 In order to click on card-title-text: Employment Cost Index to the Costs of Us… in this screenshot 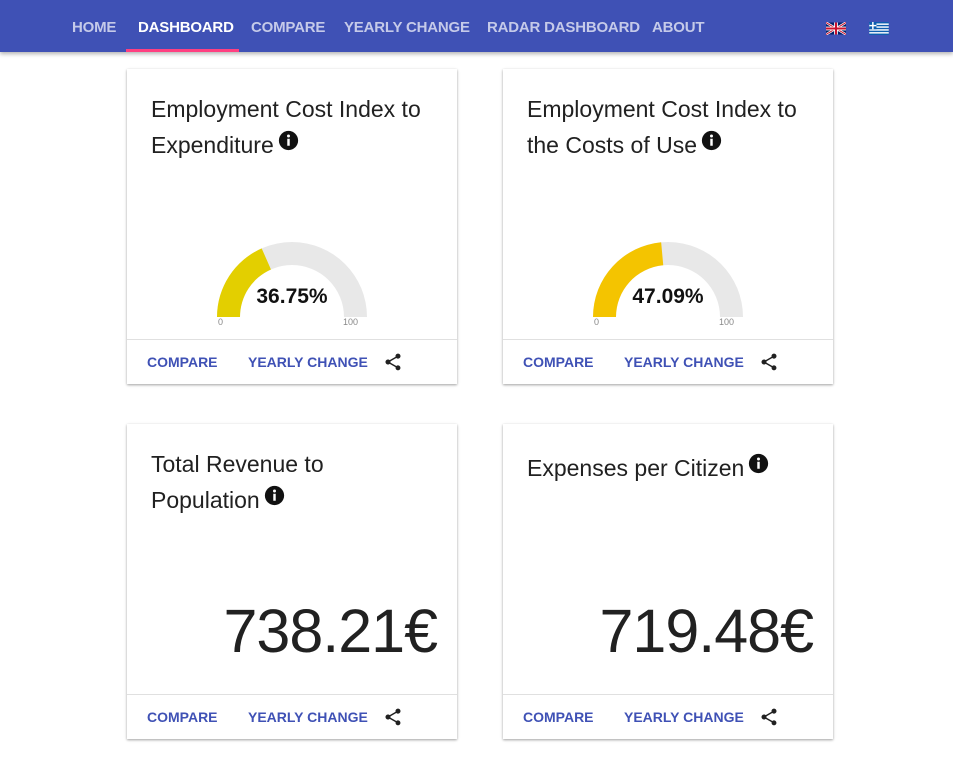, I will do `click(662, 127)`.